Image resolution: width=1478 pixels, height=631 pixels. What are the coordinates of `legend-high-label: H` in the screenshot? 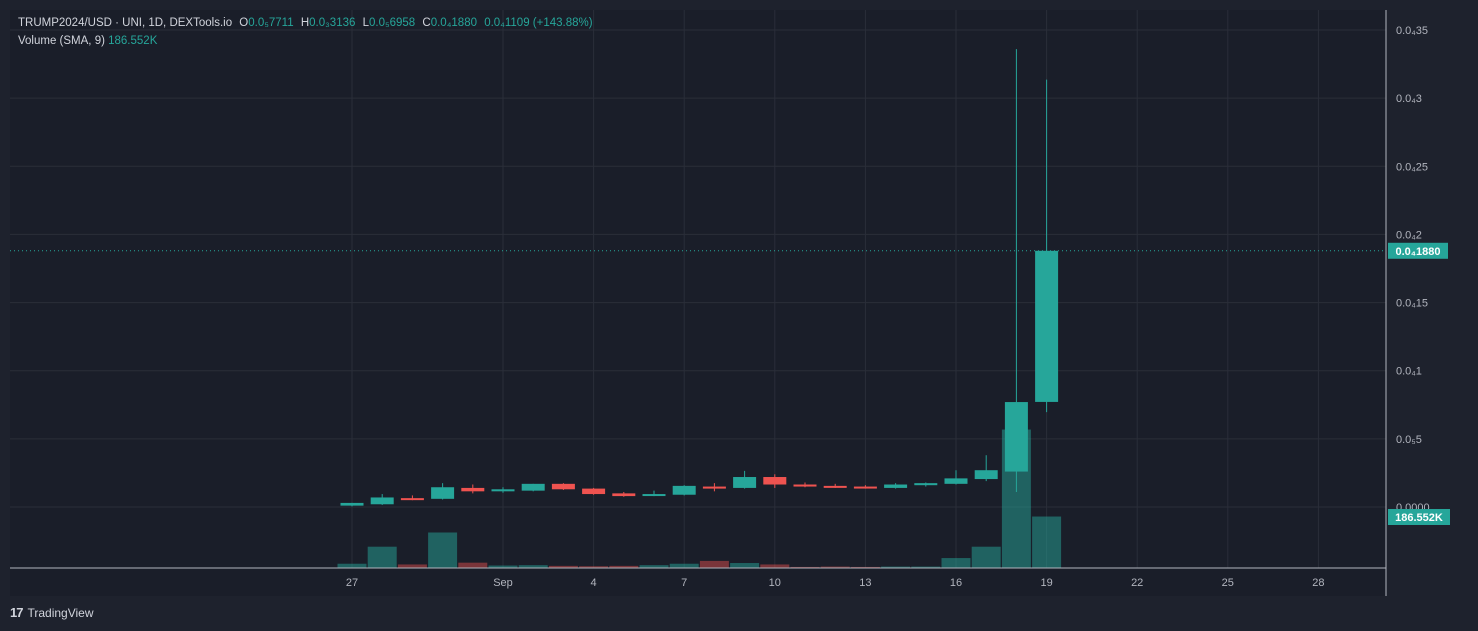 It's located at (305, 23).